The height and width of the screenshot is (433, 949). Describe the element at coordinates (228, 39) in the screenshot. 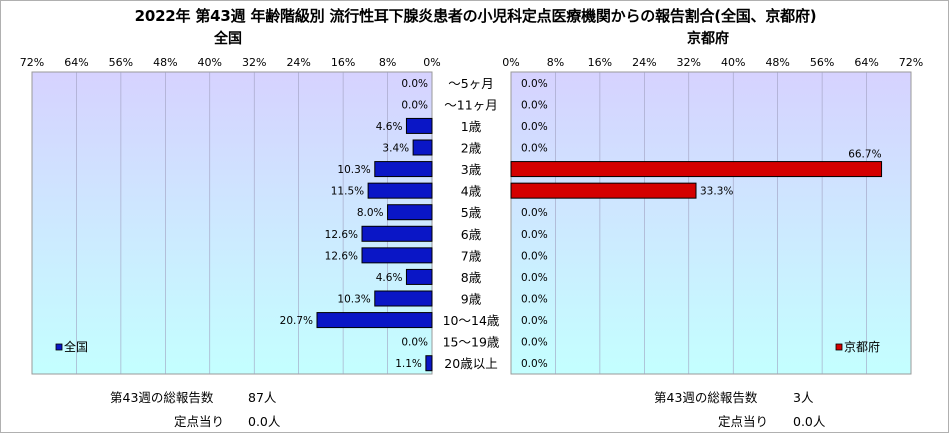

I see `national-subtitle: 全国` at that location.